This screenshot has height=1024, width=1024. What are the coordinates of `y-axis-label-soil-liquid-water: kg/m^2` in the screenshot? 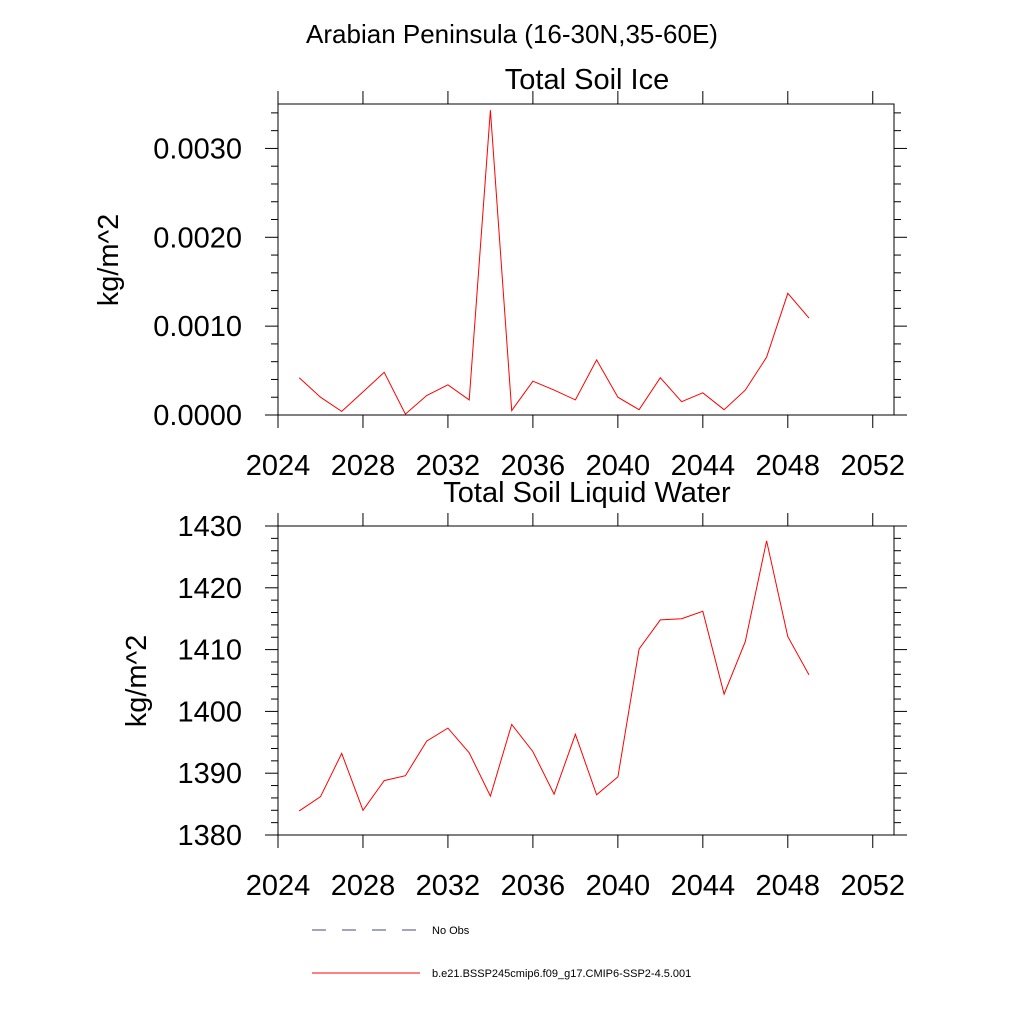 It's located at (137, 681).